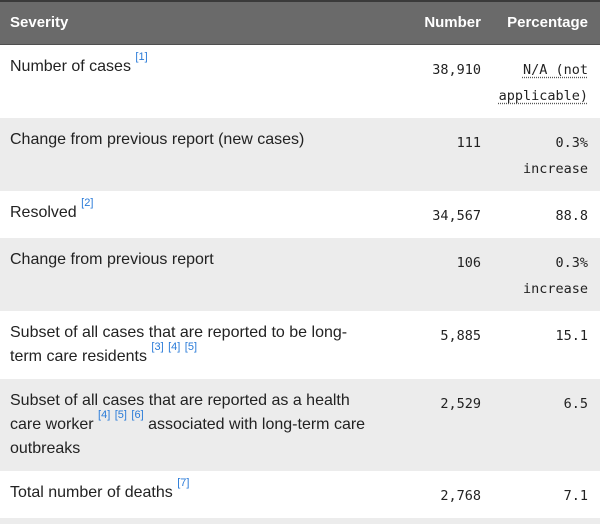 This screenshot has width=600, height=524. What do you see at coordinates (157, 346) in the screenshot?
I see `reference-link: [3]` at bounding box center [157, 346].